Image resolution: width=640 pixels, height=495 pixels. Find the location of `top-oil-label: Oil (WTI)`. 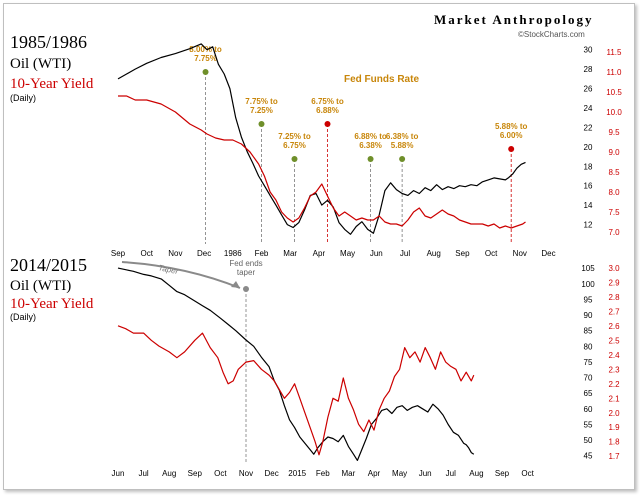

top-oil-label: Oil (WTI) is located at coordinates (40, 64).